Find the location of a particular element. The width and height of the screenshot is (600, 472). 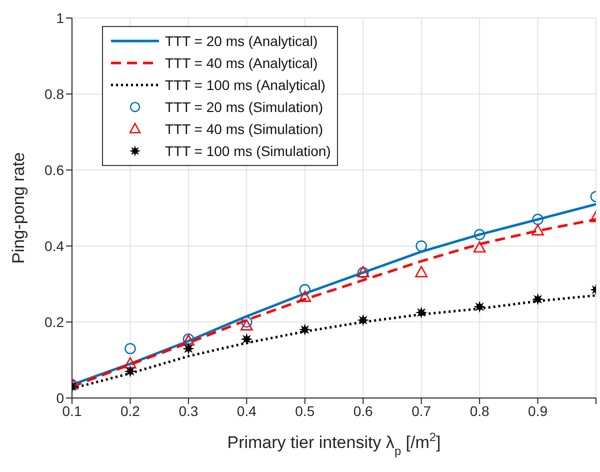

legend-label: TTT = 20 ms (Simulation) is located at coordinates (244, 107).